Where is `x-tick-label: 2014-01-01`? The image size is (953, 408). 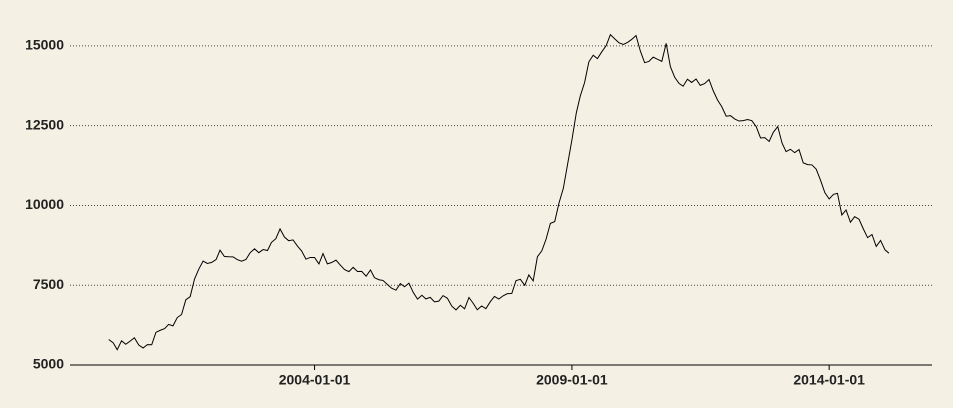
x-tick-label: 2014-01-01 is located at coordinates (829, 380).